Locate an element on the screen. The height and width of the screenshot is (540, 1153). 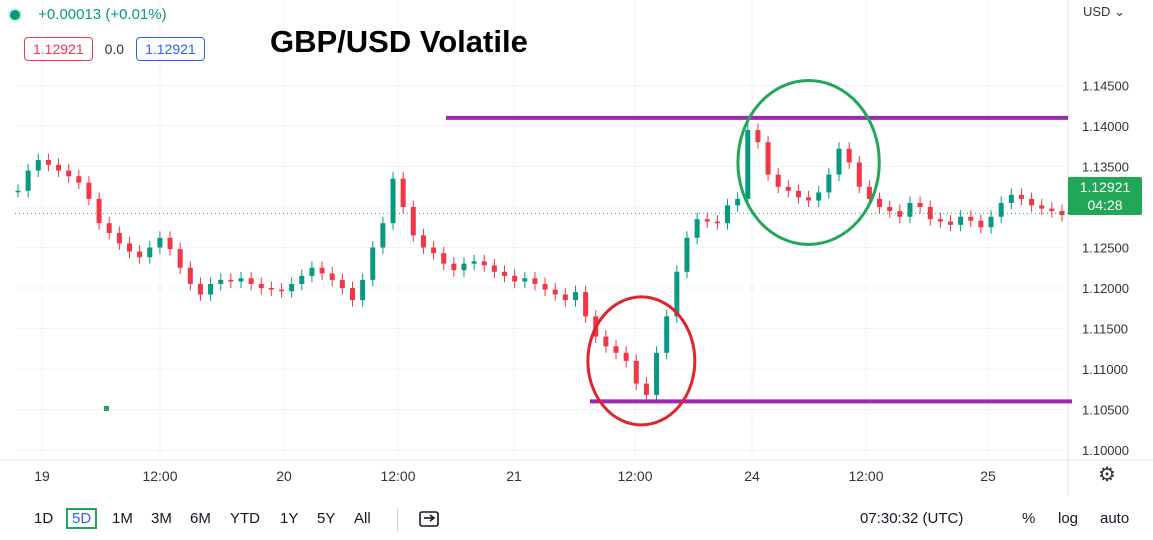
price-change: +0.00013 (+0.01%) is located at coordinates (102, 14).